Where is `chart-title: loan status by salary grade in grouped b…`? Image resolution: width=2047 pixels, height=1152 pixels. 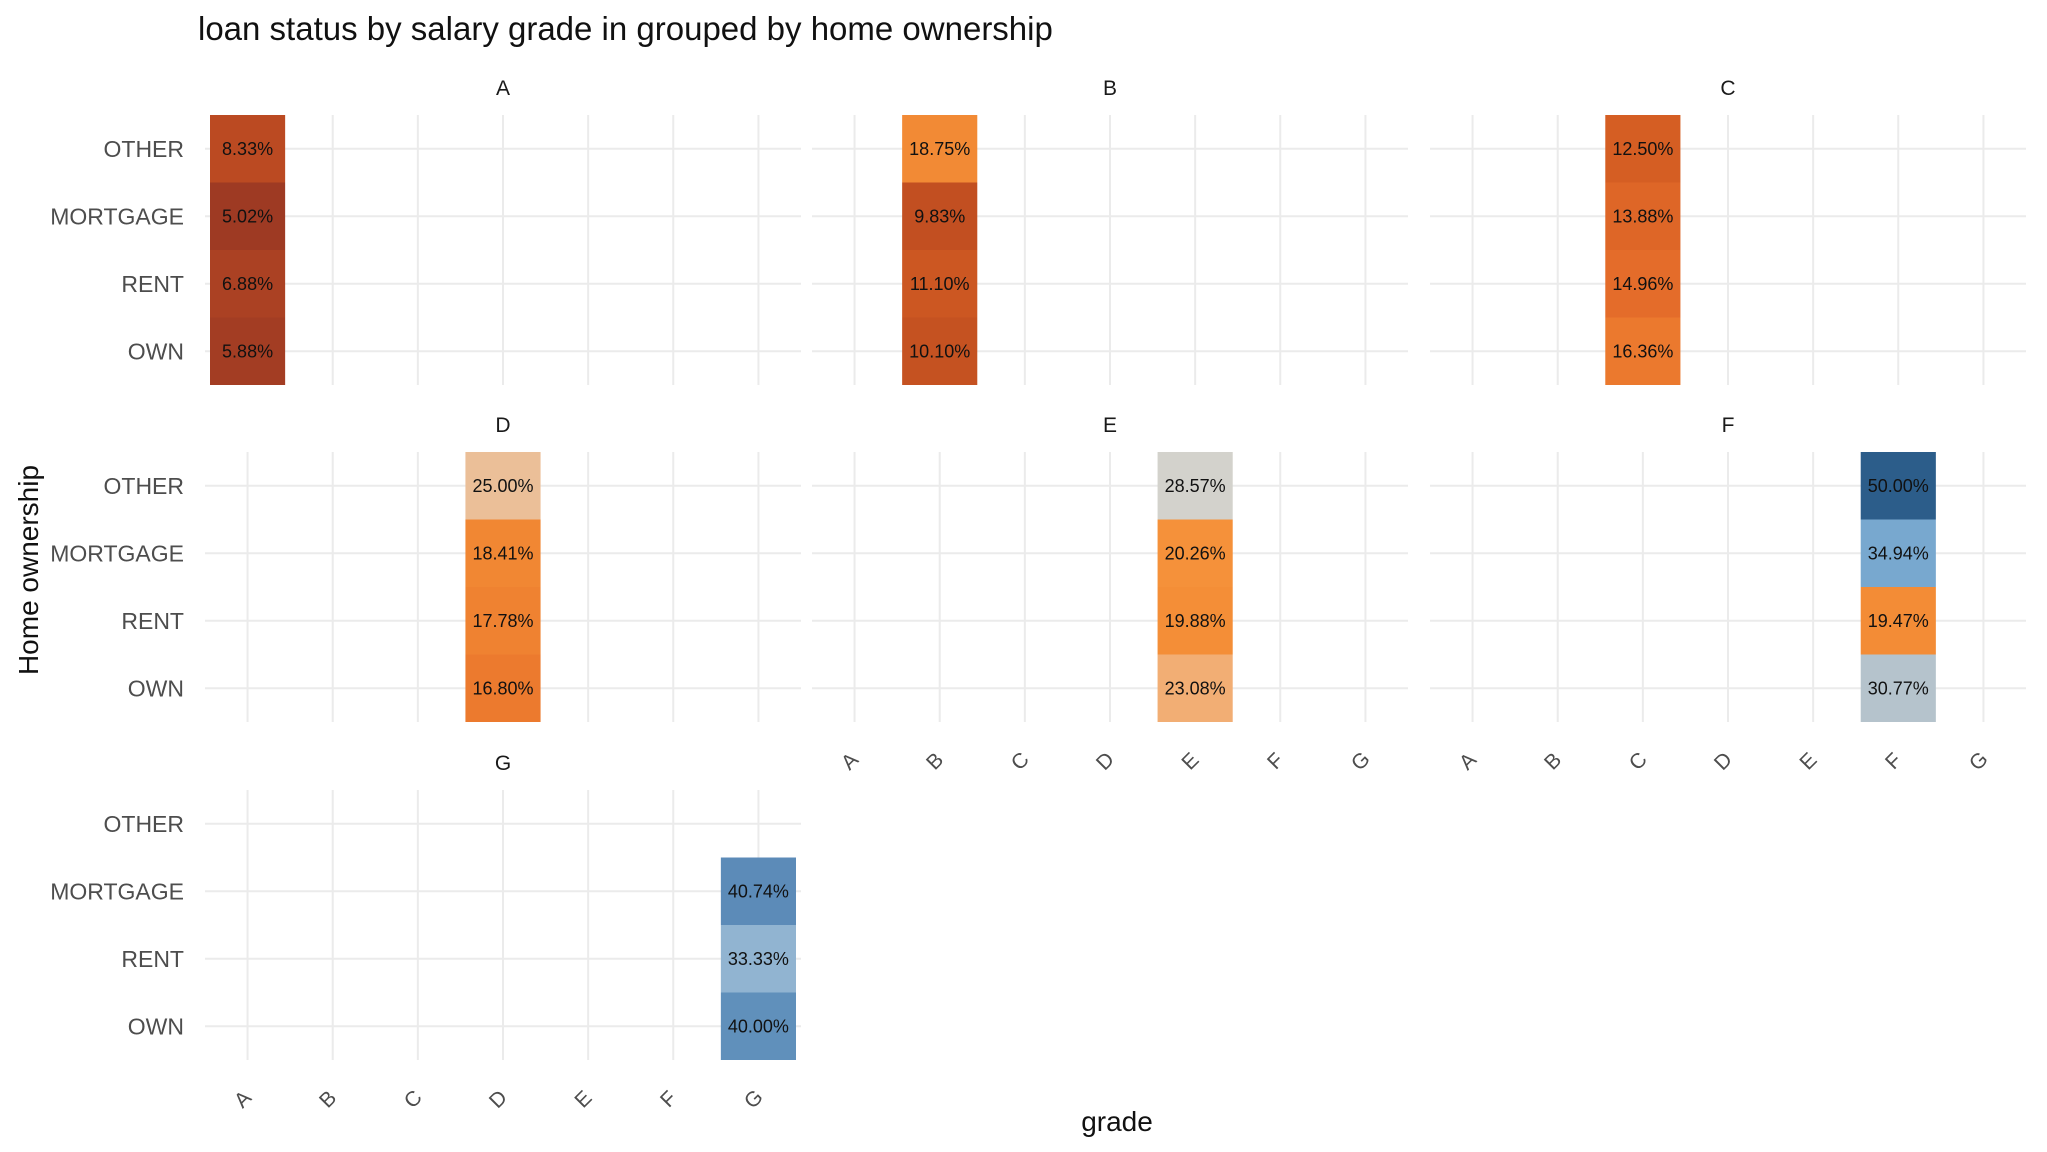
chart-title: loan status by salary grade in grouped b… is located at coordinates (625, 28).